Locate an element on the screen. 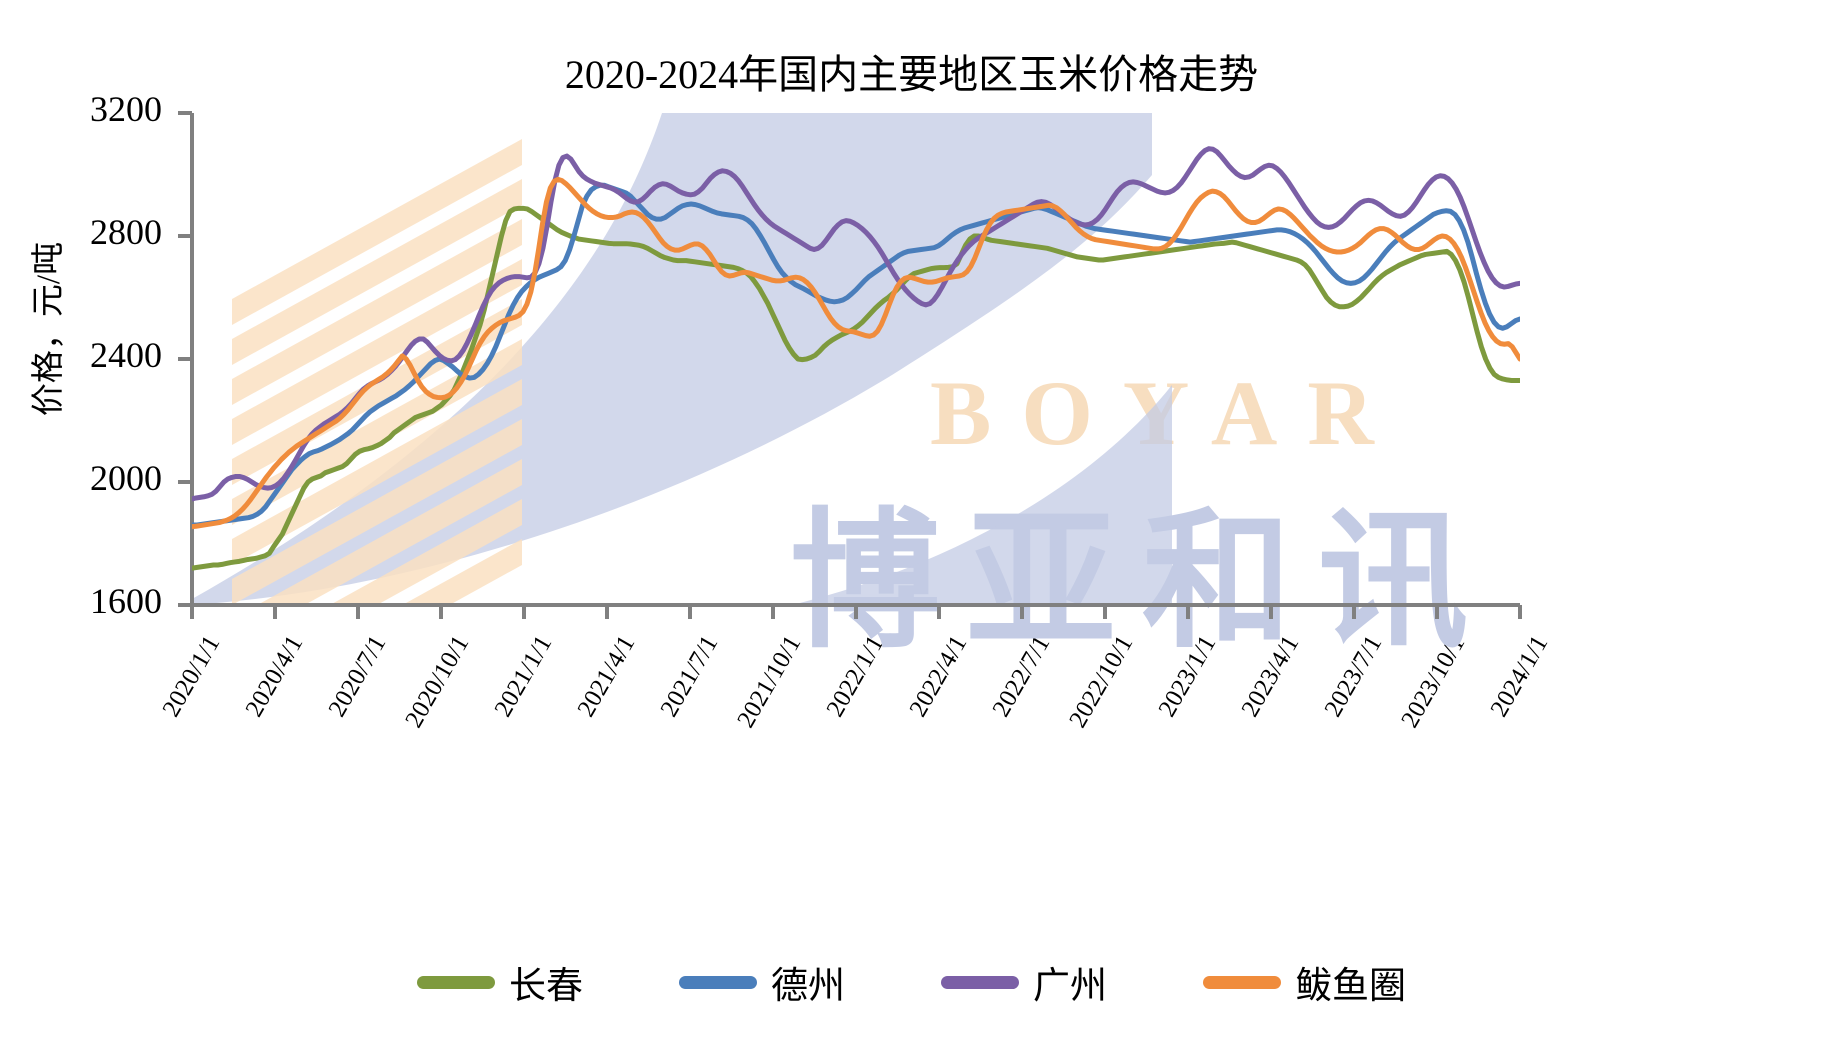 The width and height of the screenshot is (1823, 1042). legend-item-3: 鲅鱼圈 is located at coordinates (1304, 982).